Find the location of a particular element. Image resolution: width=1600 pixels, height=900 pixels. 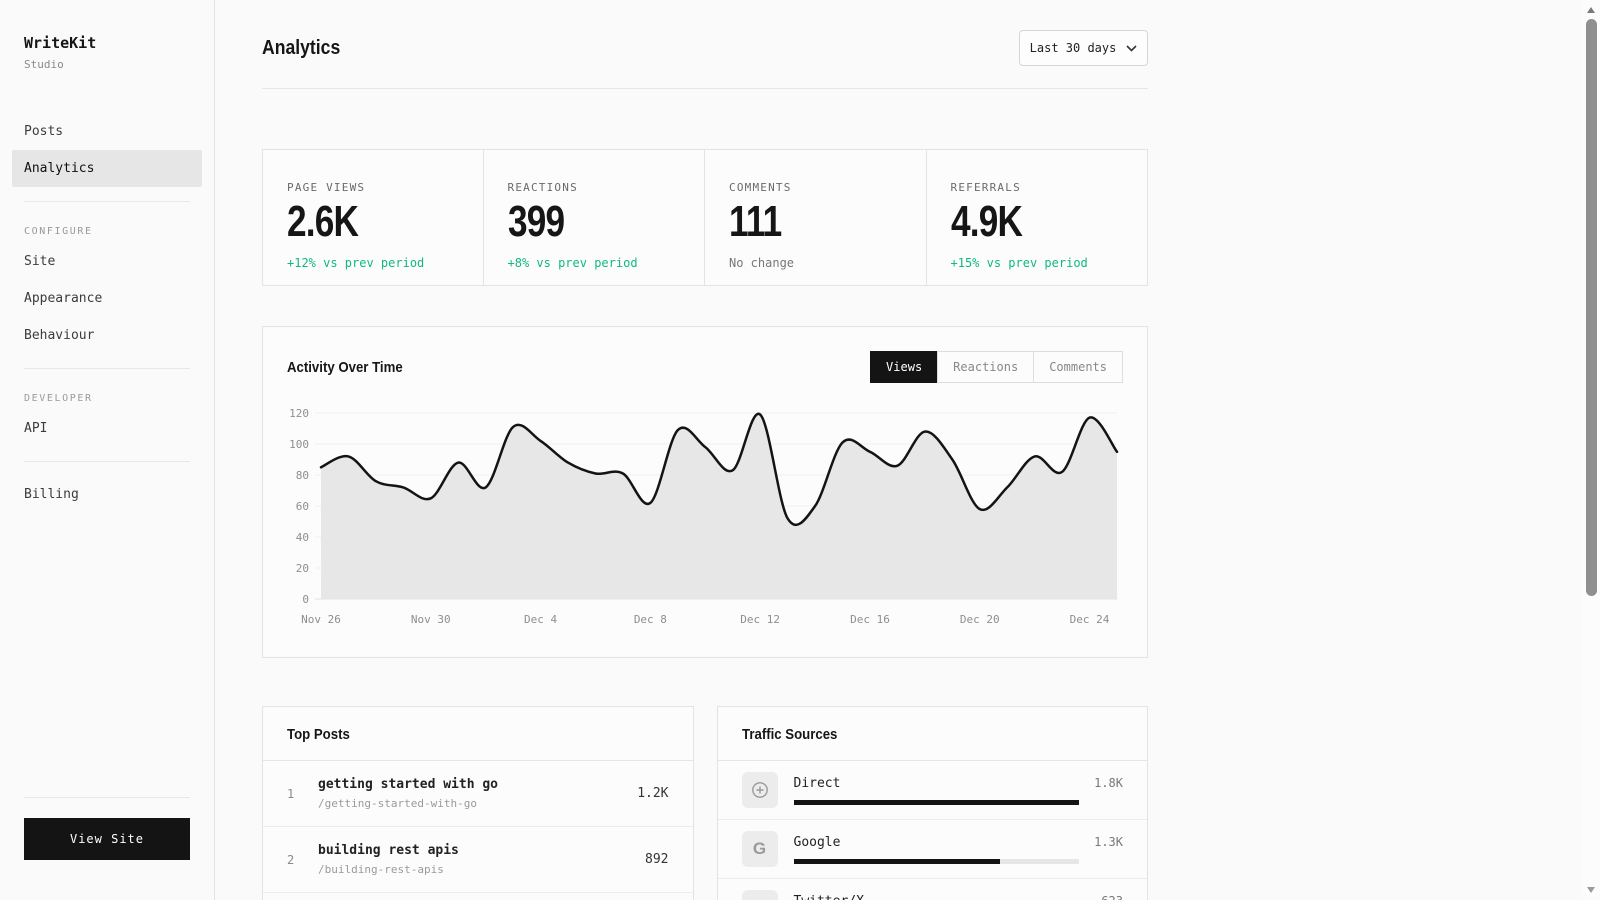

traffic-sources-title: Traffic Sources is located at coordinates (789, 734).